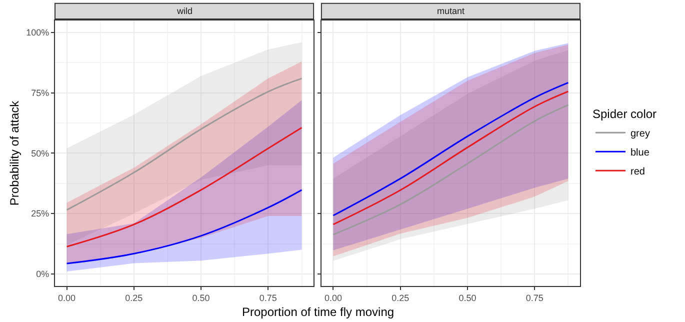  What do you see at coordinates (640, 153) in the screenshot?
I see `legend-label: blue` at bounding box center [640, 153].